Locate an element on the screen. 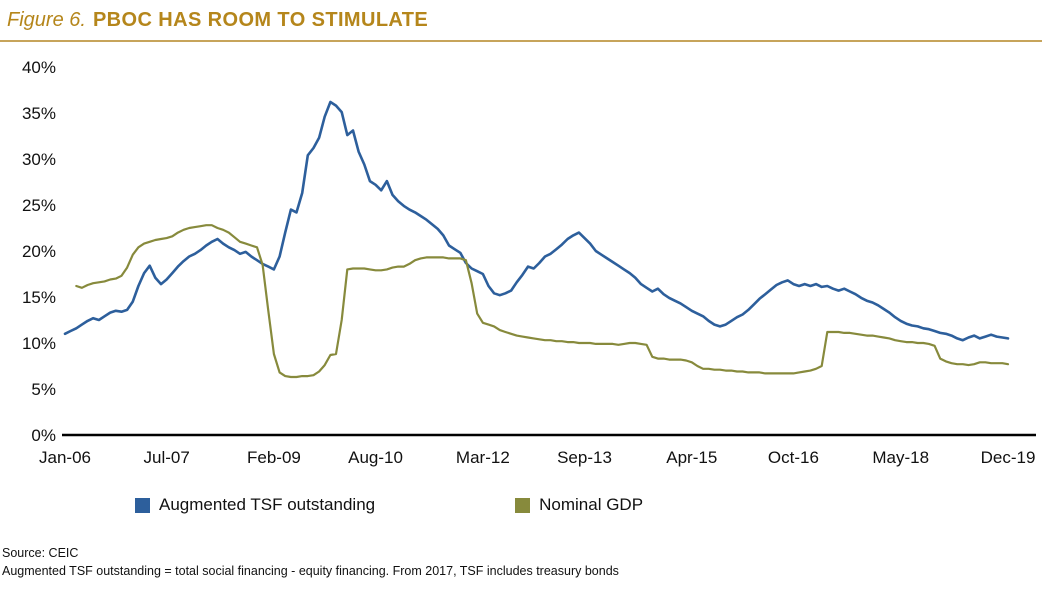 The height and width of the screenshot is (597, 1042). x-axis-tick-label: Apr-15 is located at coordinates (691, 457).